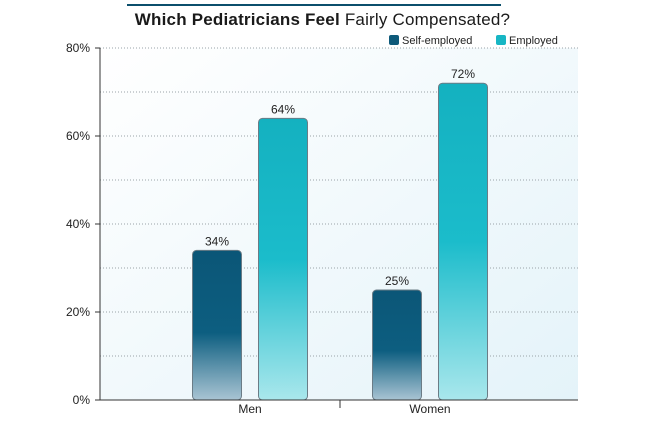 The image size is (645, 439). I want to click on x-tick-label: Women, so click(429, 409).